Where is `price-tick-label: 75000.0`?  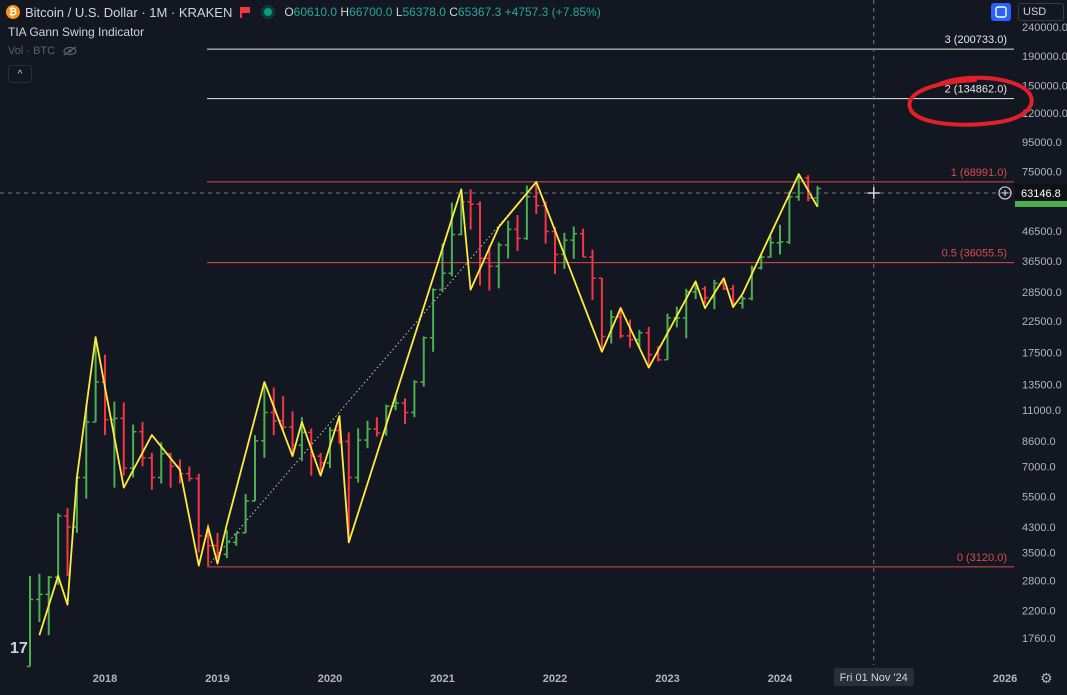
price-tick-label: 75000.0 is located at coordinates (1042, 173).